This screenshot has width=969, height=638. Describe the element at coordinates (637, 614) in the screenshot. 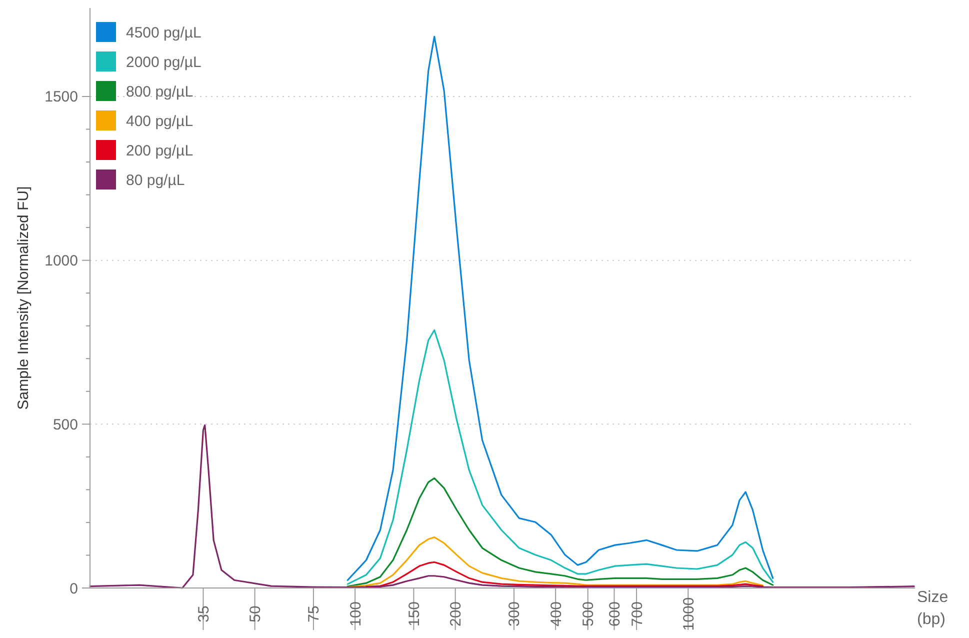

I see `x-tick-label: 700` at that location.